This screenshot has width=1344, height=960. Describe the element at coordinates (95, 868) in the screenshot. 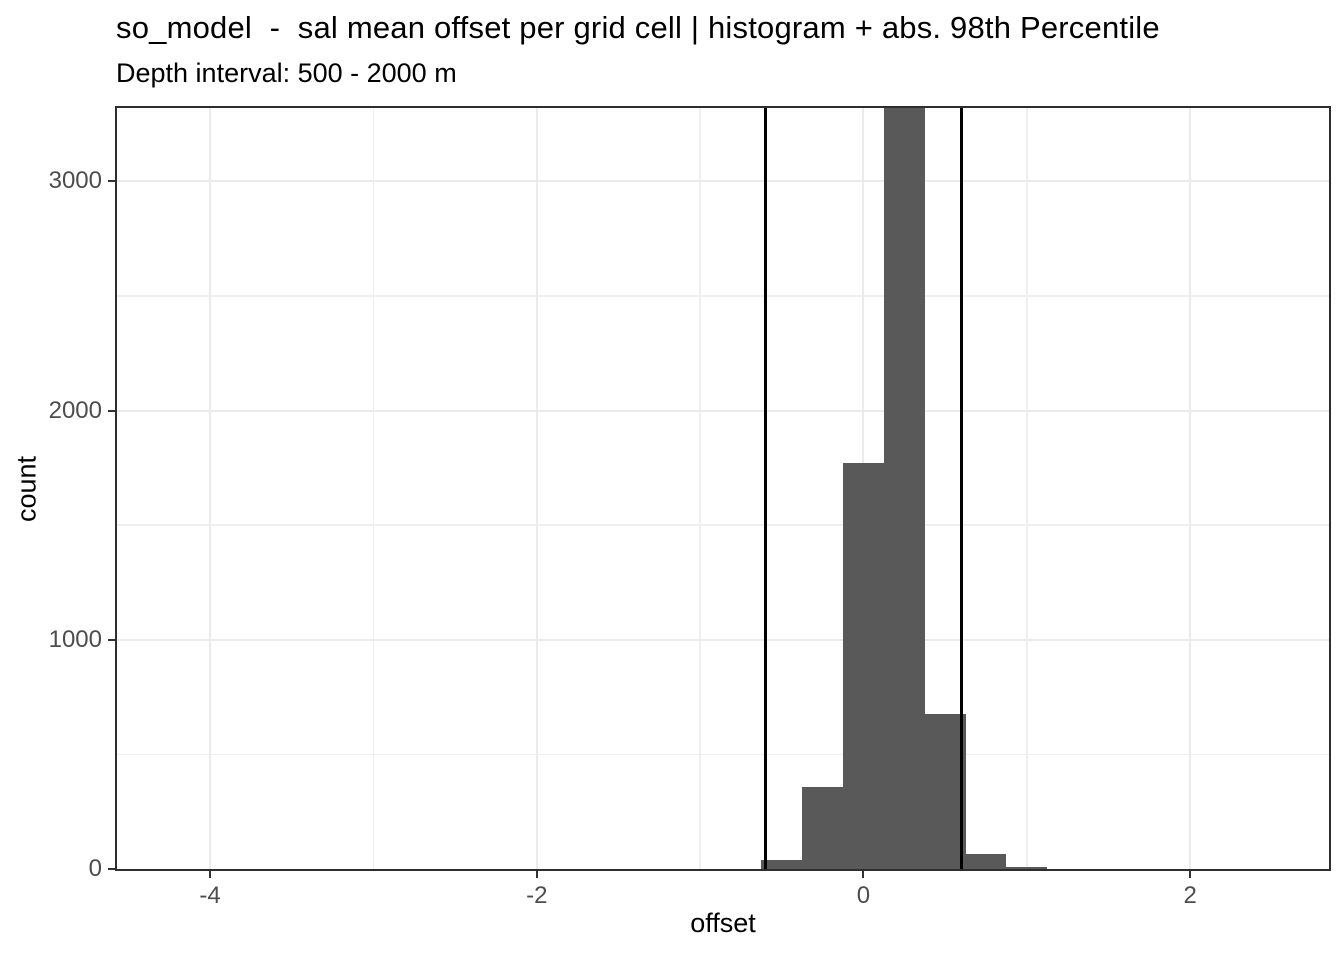

I see `y-tick-label: 0` at that location.